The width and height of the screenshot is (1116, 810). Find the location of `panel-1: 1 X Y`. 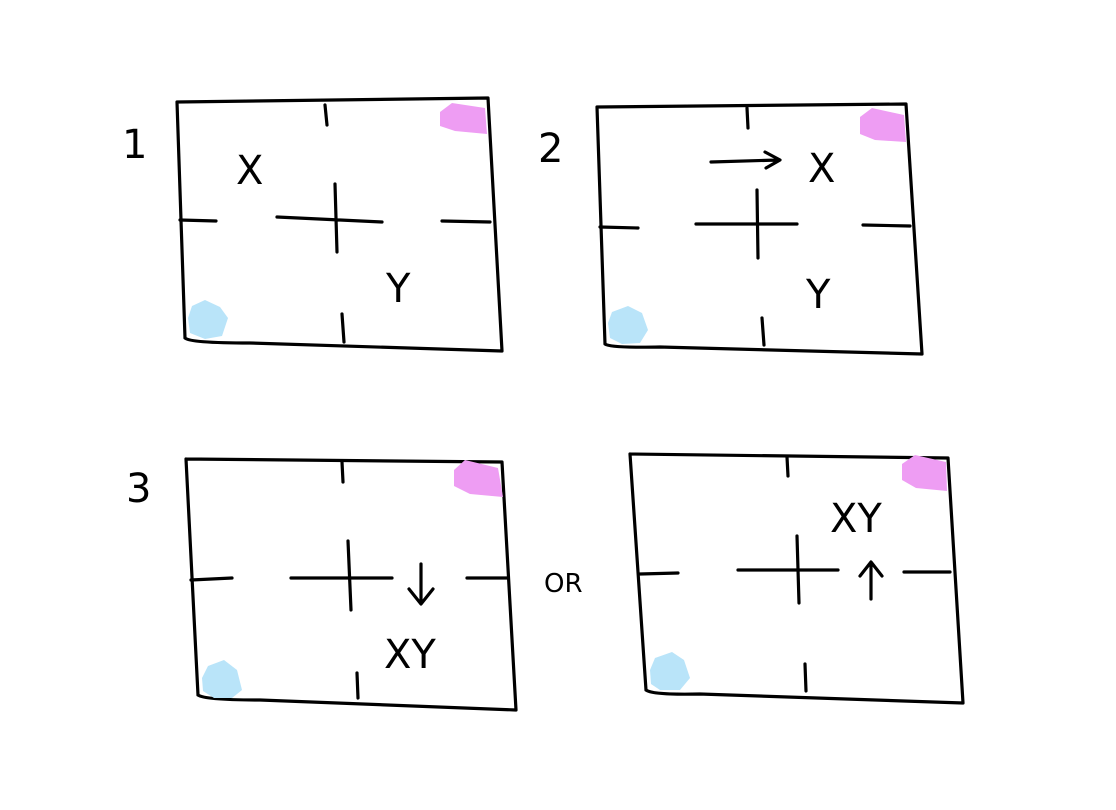

panel-1: 1 X Y is located at coordinates (313, 224).